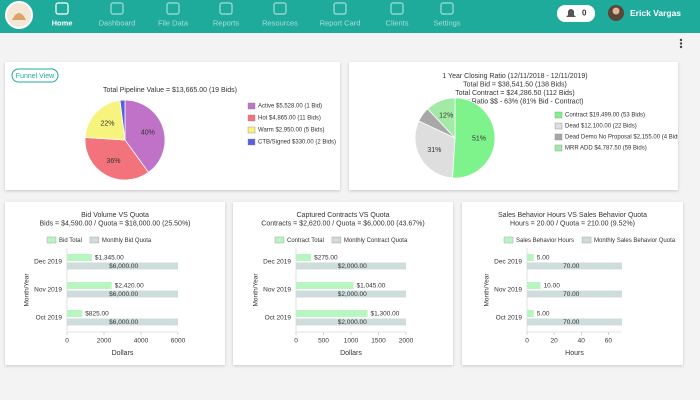 This screenshot has height=400, width=700. Describe the element at coordinates (555, 341) in the screenshot. I see `x-tick-label: 20` at that location.